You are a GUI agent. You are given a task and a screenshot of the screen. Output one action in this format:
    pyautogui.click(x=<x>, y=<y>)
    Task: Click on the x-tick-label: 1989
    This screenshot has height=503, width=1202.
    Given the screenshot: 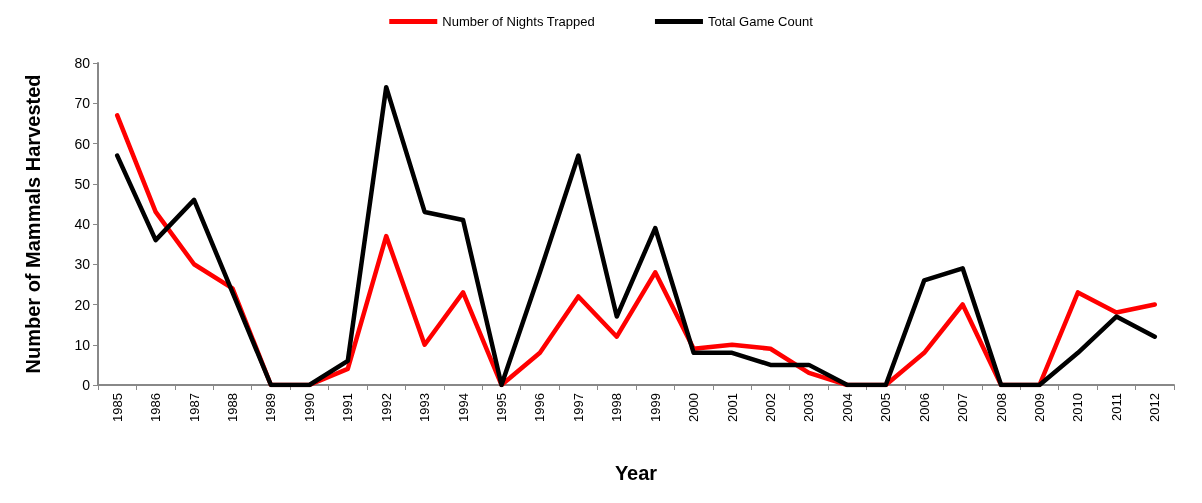 What is the action you would take?
    pyautogui.click(x=271, y=407)
    